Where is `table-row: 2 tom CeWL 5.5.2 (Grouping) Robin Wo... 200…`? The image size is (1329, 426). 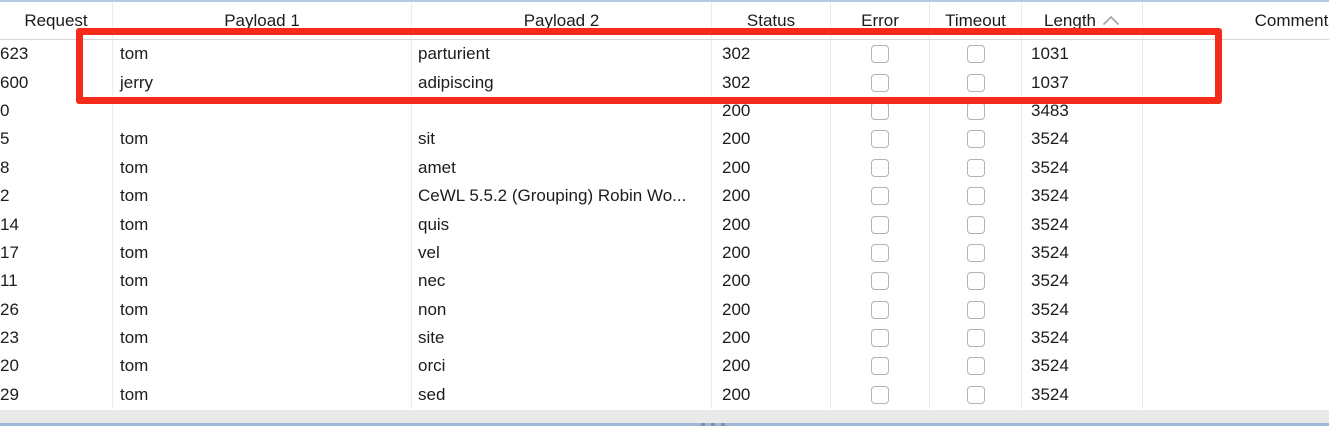 table-row: 2 tom CeWL 5.5.2 (Grouping) Robin Wo... 200… is located at coordinates (664, 196).